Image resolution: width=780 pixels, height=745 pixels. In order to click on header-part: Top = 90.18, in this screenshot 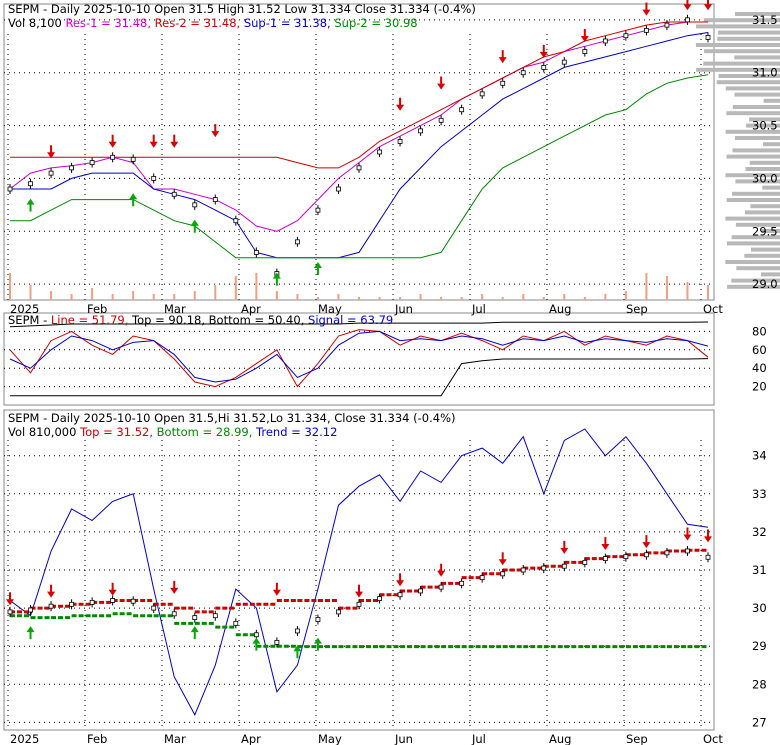, I will do `click(170, 320)`.